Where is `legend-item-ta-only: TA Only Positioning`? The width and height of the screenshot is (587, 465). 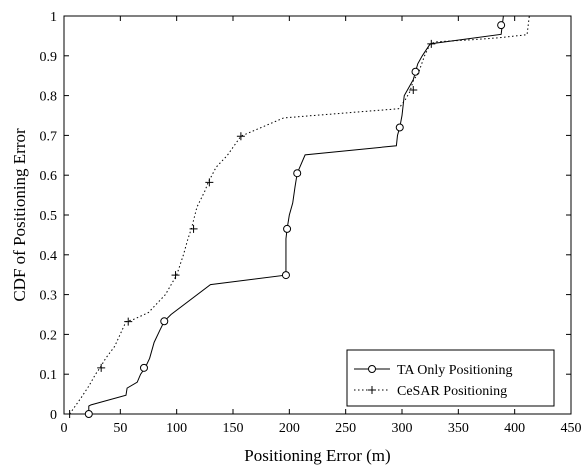 legend-item-ta-only: TA Only Positioning is located at coordinates (433, 370).